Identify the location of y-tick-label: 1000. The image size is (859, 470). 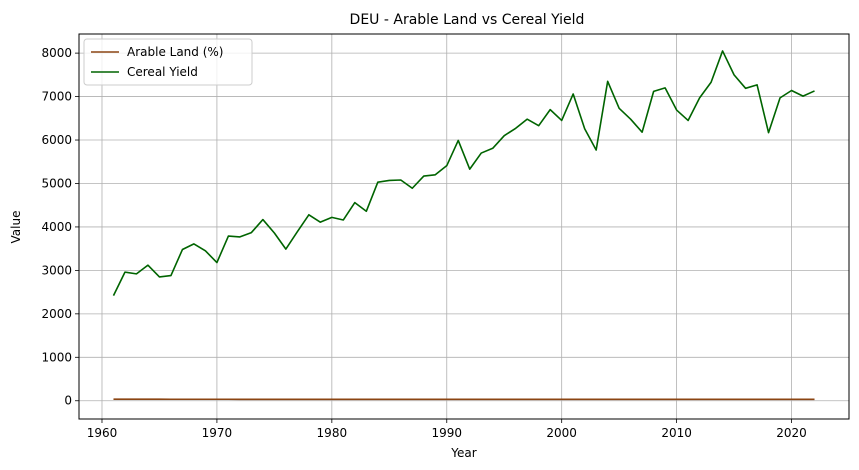
(56, 357).